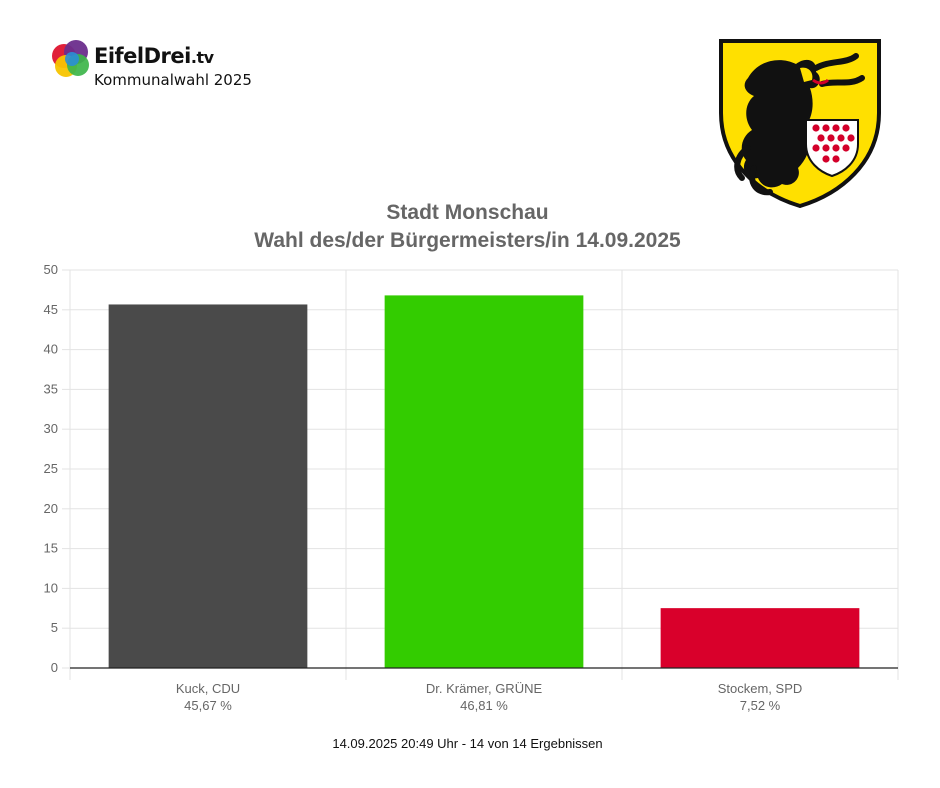 Image resolution: width=940 pixels, height=788 pixels. I want to click on y-tick-label: 50, so click(51, 269).